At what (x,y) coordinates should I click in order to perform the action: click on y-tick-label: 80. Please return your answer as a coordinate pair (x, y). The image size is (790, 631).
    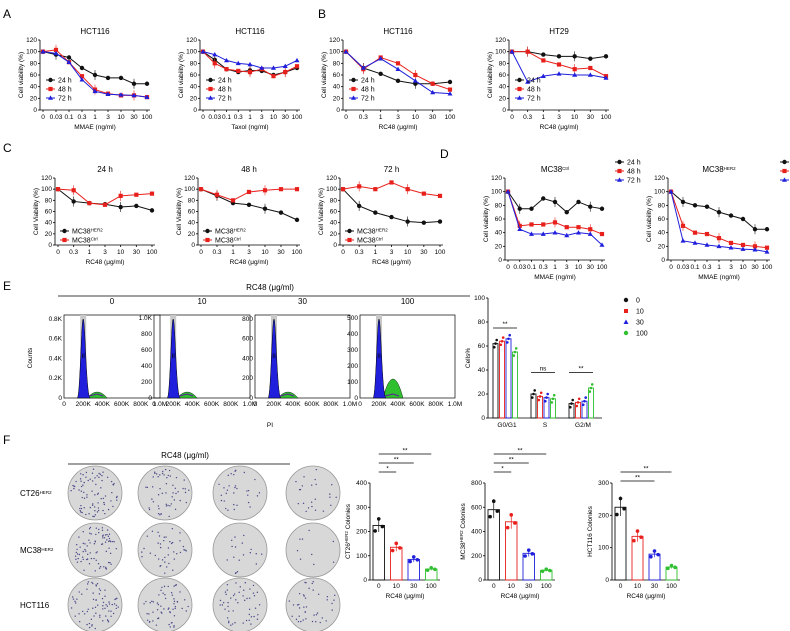
    Looking at the image, I should click on (194, 63).